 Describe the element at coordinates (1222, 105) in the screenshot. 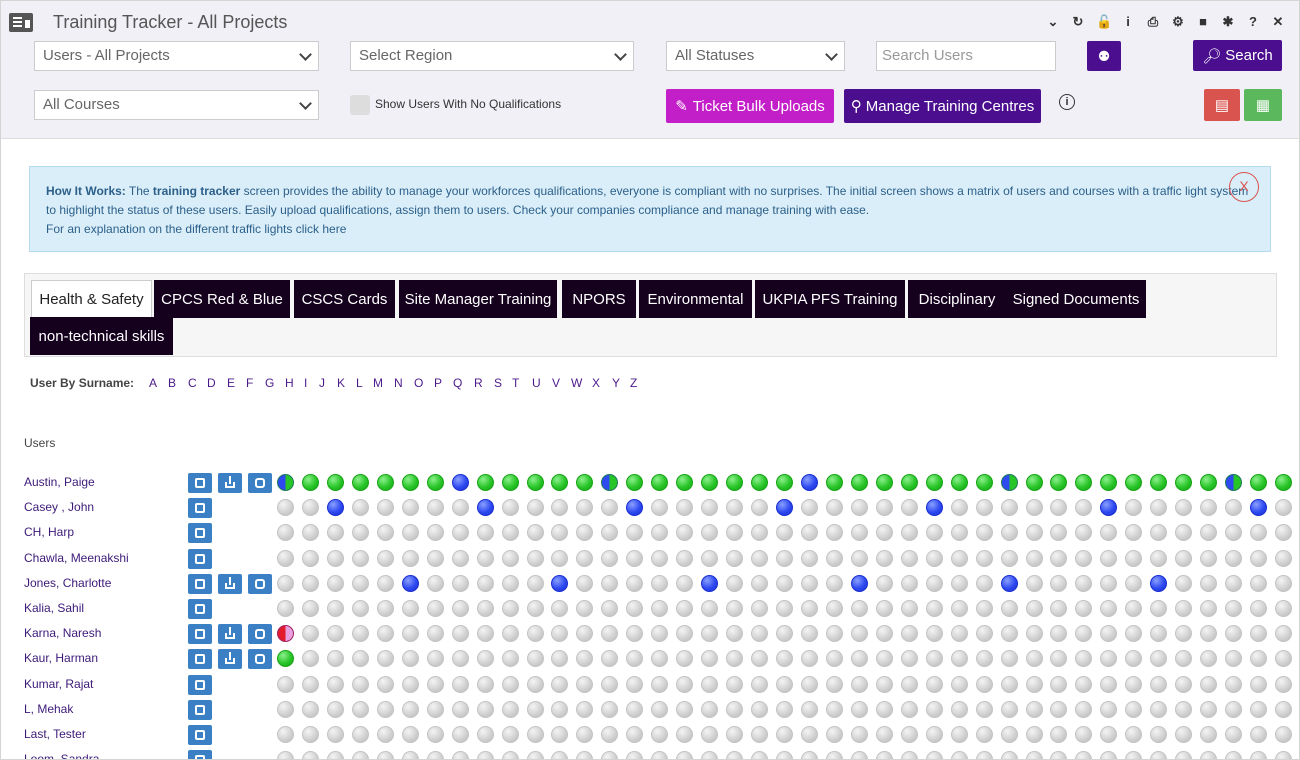

I see `export-pdf-button: ▤` at that location.